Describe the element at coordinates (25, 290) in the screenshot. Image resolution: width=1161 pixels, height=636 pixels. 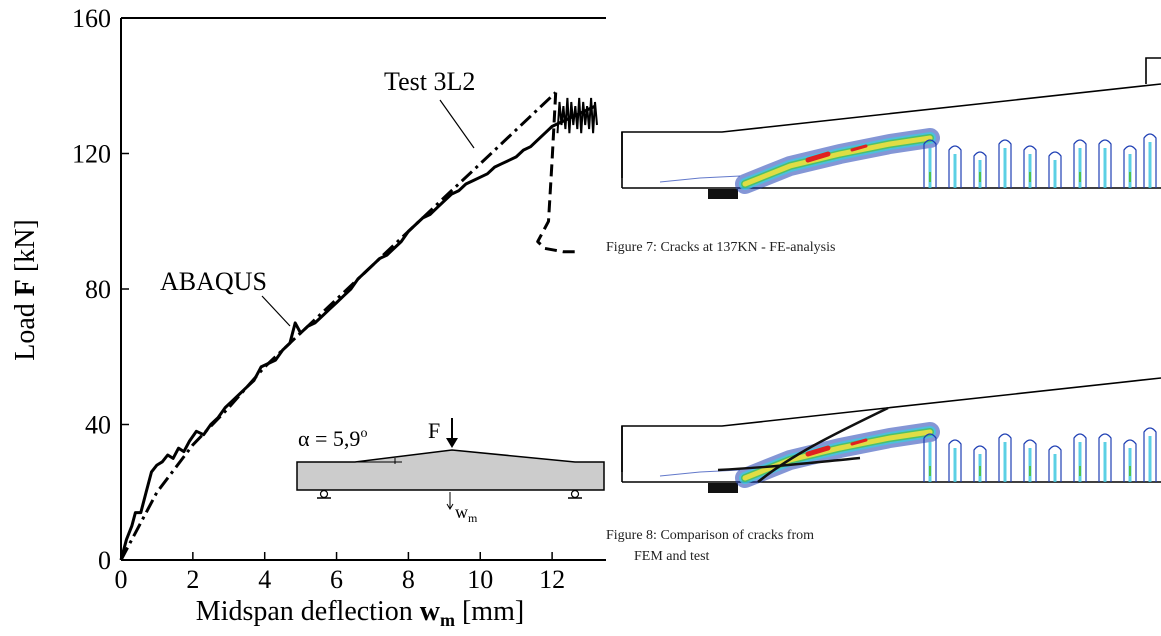
I see `y-axis-label: Load F [kN]` at that location.